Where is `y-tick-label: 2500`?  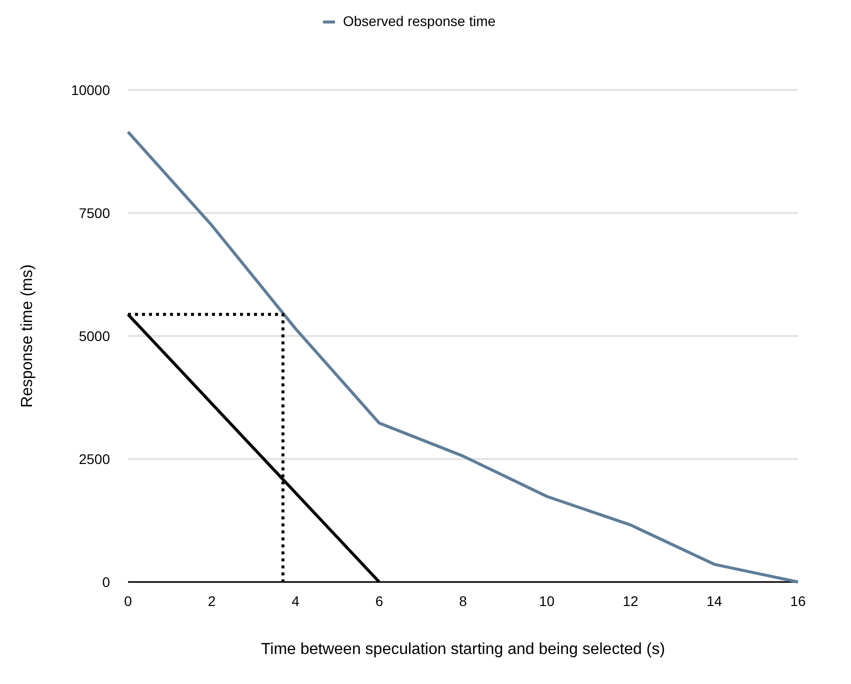
y-tick-label: 2500 is located at coordinates (94, 458).